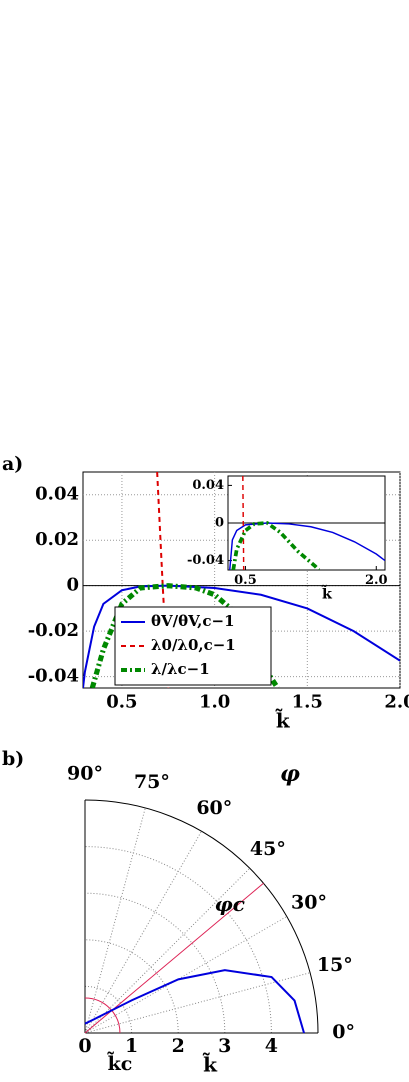 This screenshot has height=1082, width=409. What do you see at coordinates (152, 782) in the screenshot?
I see `theta-tick-label: 75°` at bounding box center [152, 782].